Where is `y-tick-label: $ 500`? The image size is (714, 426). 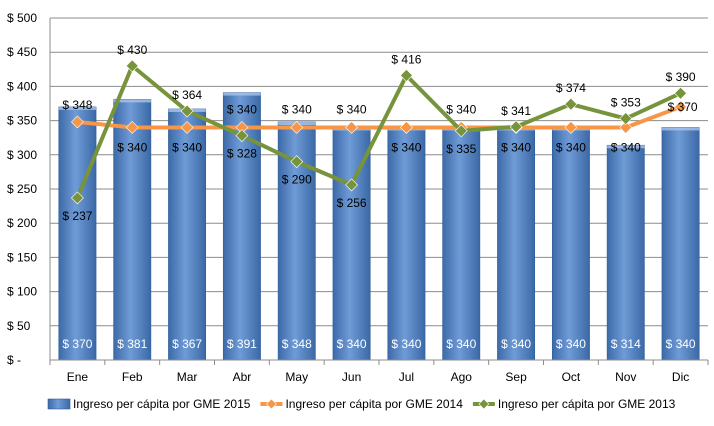
y-tick-label: $ 500 is located at coordinates (22, 18).